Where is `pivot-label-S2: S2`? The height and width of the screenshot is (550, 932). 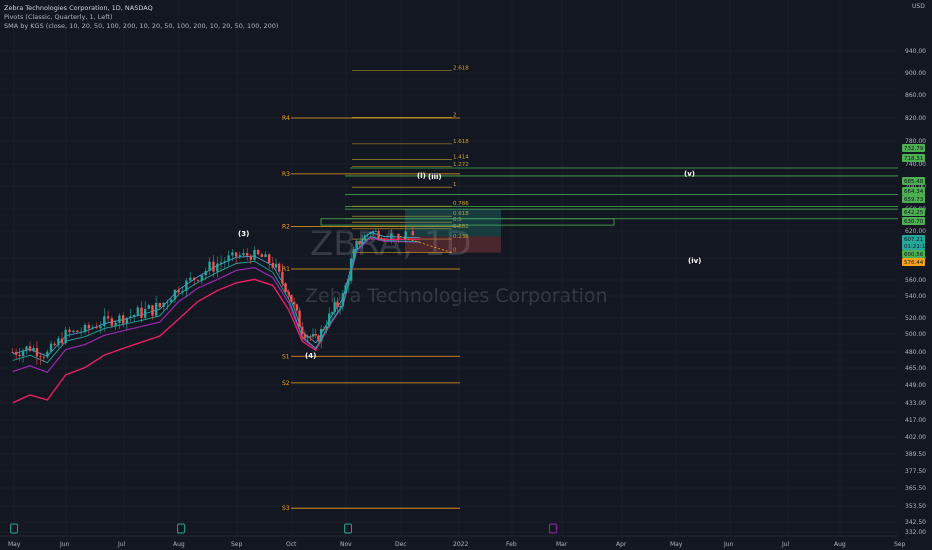 pivot-label-S2: S2 is located at coordinates (286, 383).